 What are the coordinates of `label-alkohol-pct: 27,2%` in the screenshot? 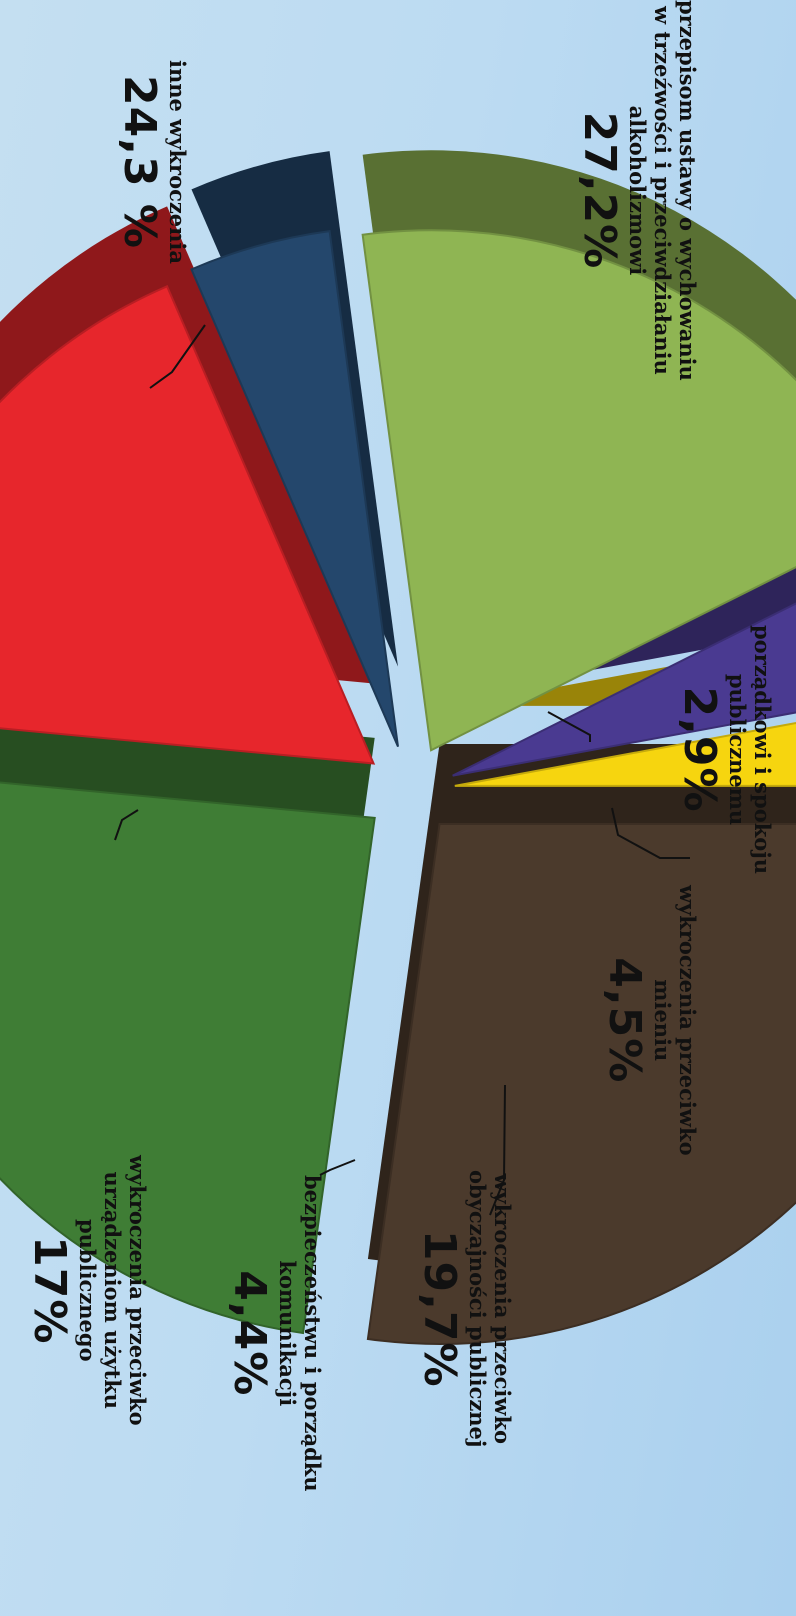 It's located at (599, 190).